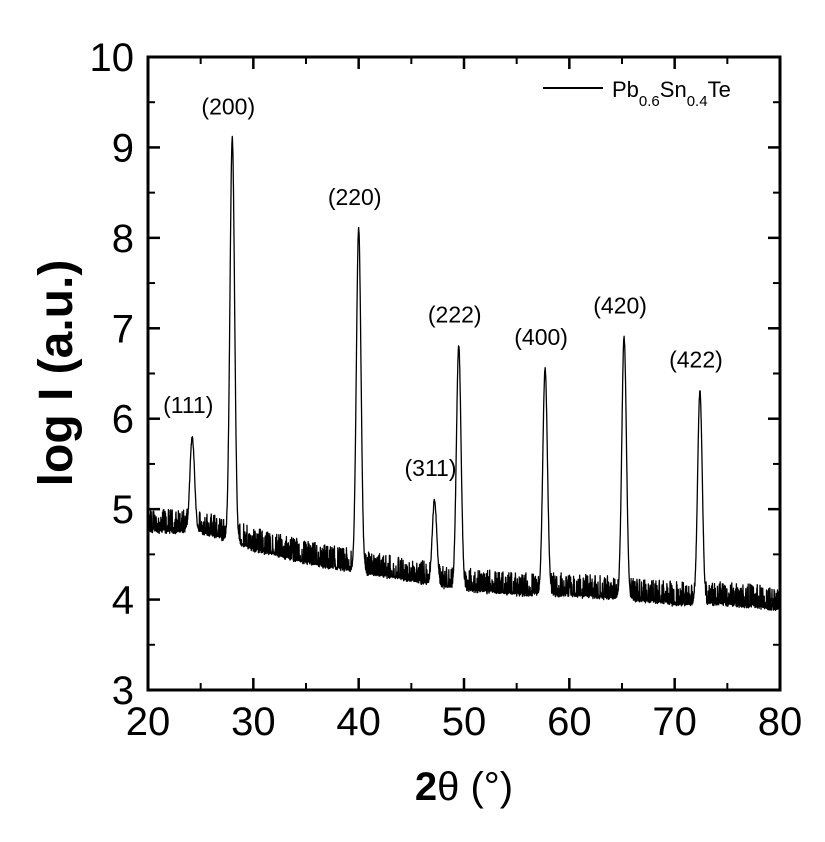  What do you see at coordinates (123, 420) in the screenshot?
I see `y-tick-label: 6` at bounding box center [123, 420].